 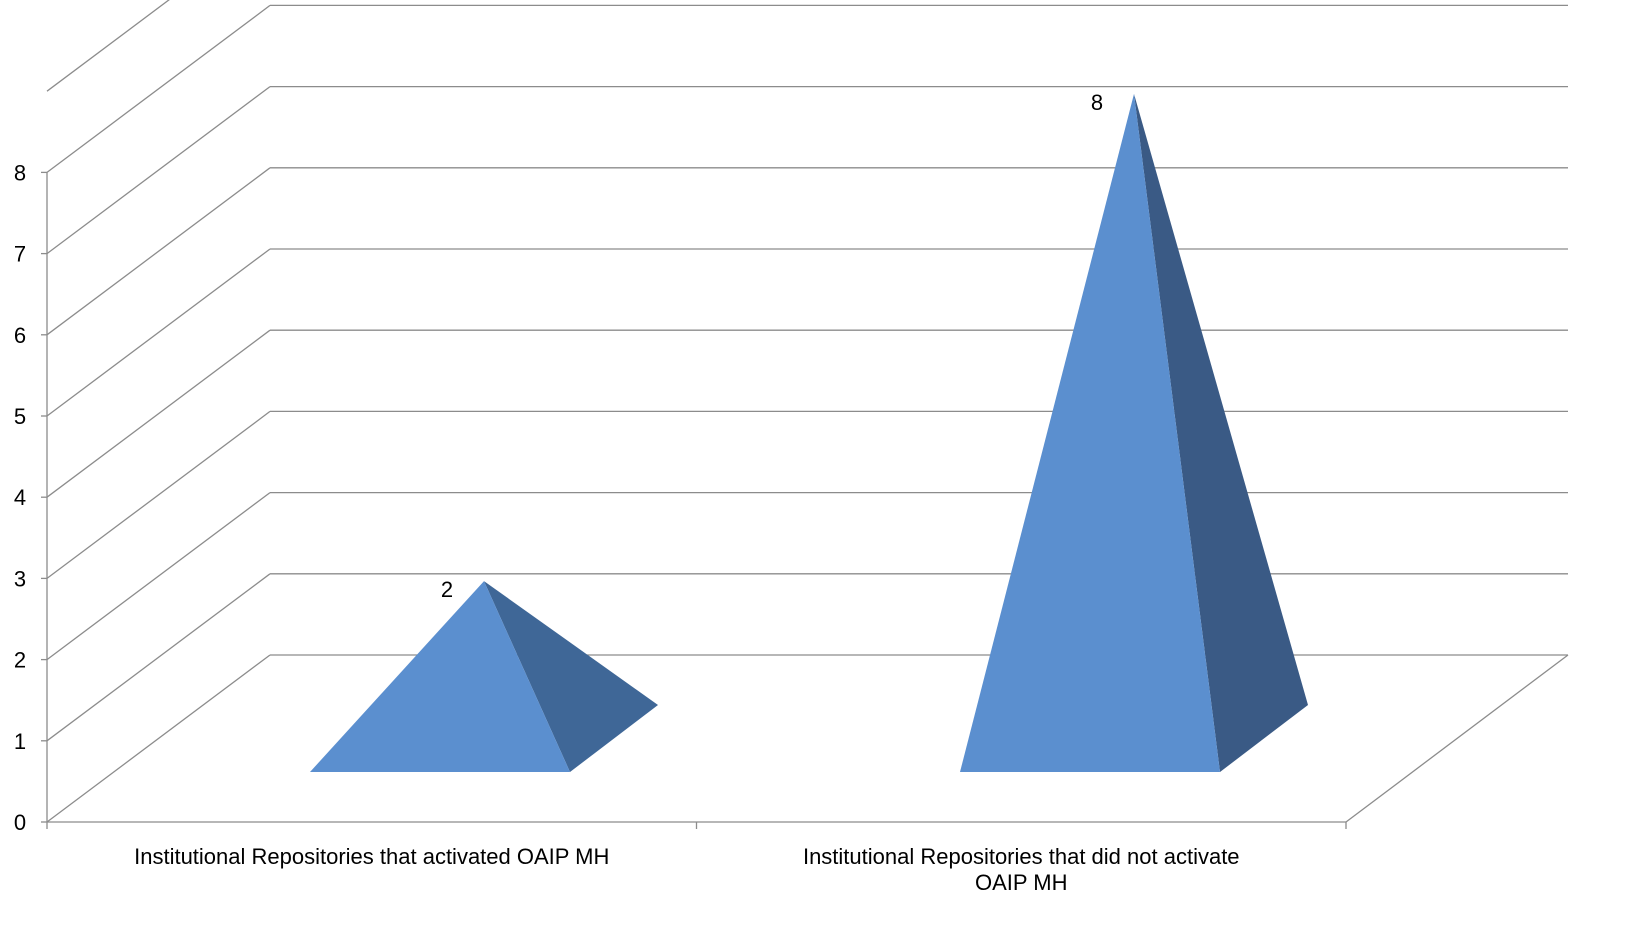 I want to click on y-tick-label: 5, so click(x=20, y=416).